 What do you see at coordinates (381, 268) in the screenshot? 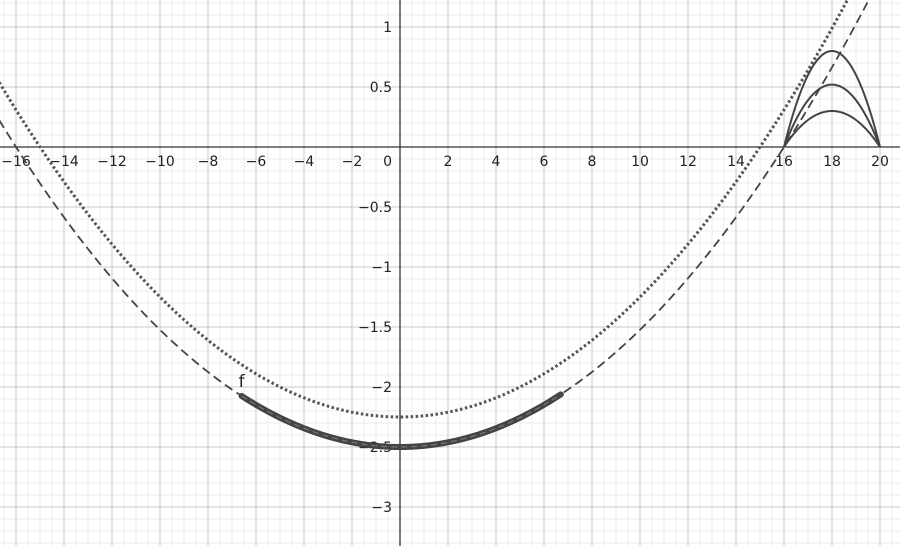
I see `y-tick-label: −1` at bounding box center [381, 268].